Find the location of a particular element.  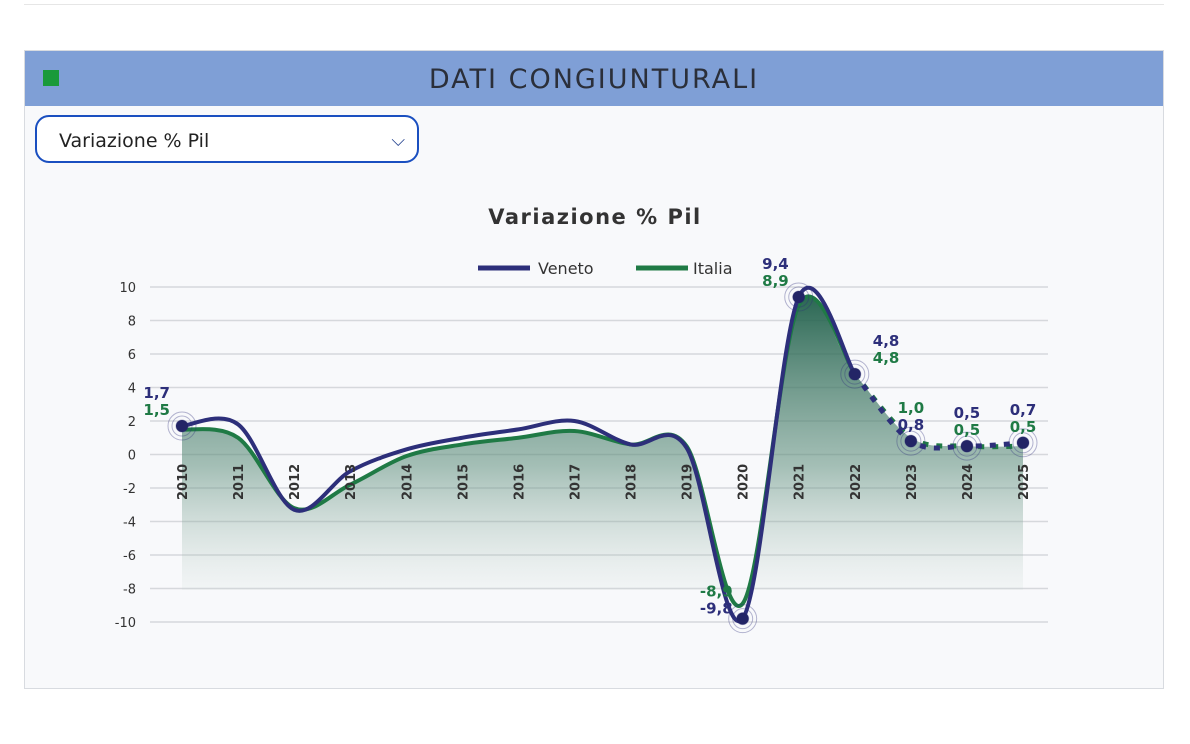

x-tick-label: 2016 is located at coordinates (519, 482).